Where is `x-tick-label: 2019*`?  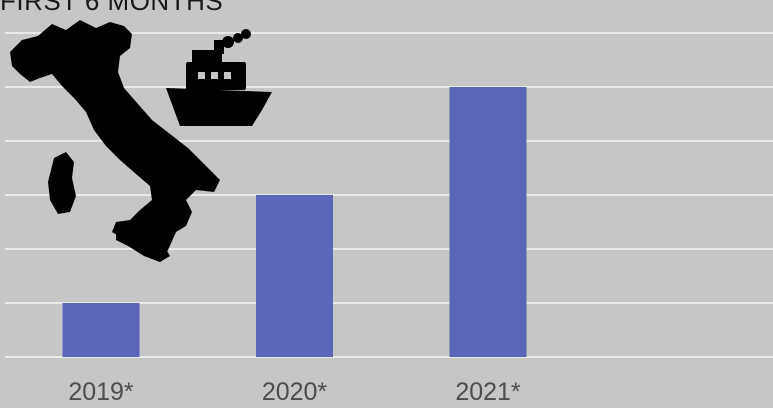
x-tick-label: 2019* is located at coordinates (101, 392).